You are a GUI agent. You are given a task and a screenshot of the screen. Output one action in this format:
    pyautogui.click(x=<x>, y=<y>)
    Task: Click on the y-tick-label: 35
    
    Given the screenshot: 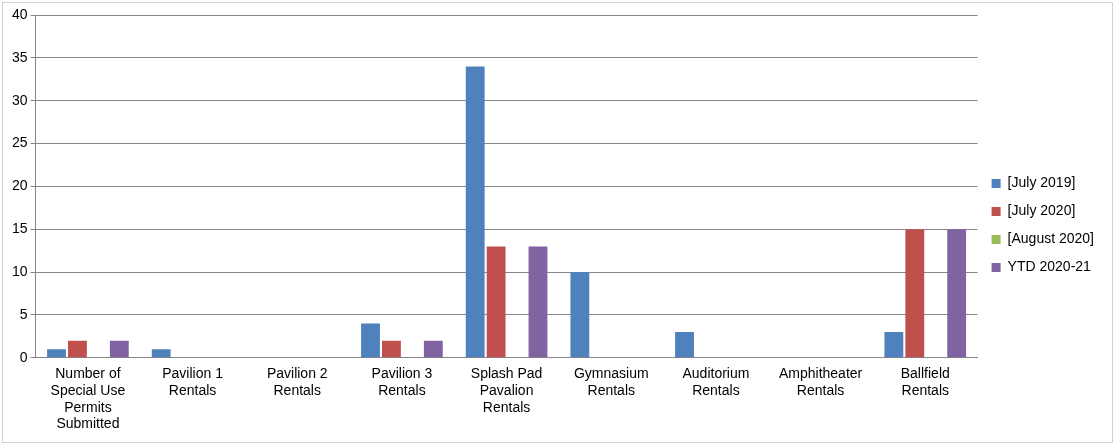 What is the action you would take?
    pyautogui.click(x=19, y=56)
    